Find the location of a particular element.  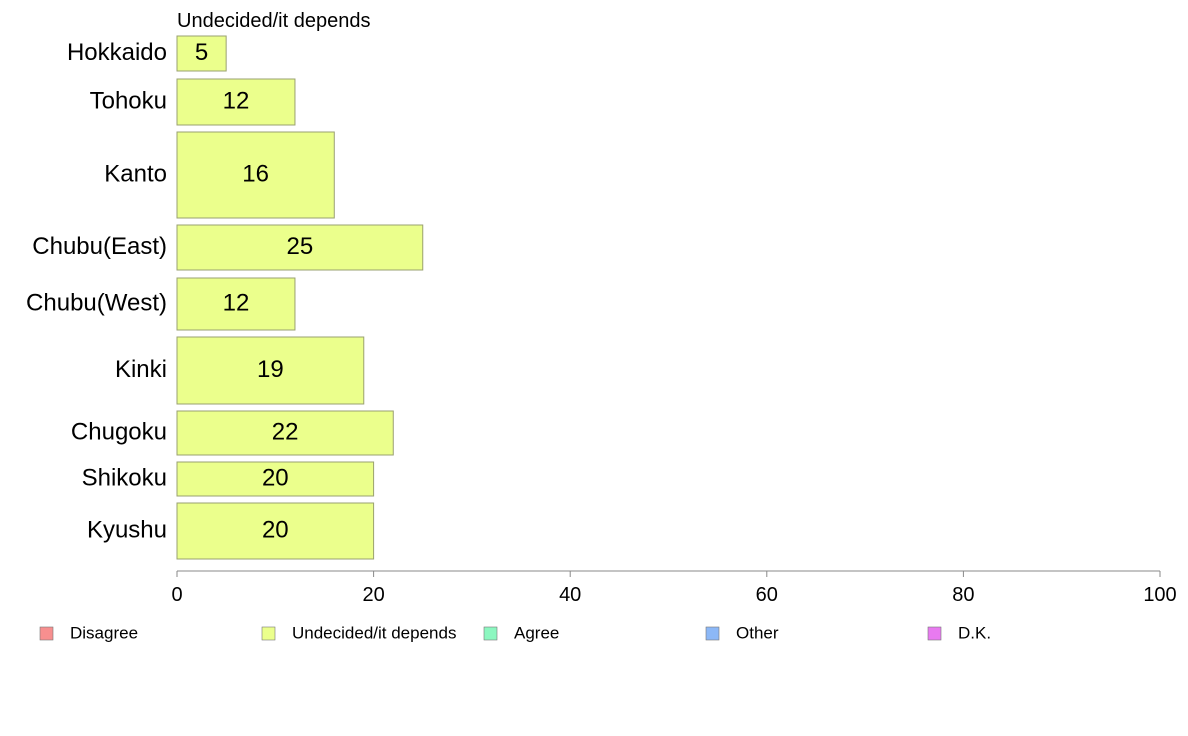

bar-value-label-tohoku: 12 is located at coordinates (236, 100).